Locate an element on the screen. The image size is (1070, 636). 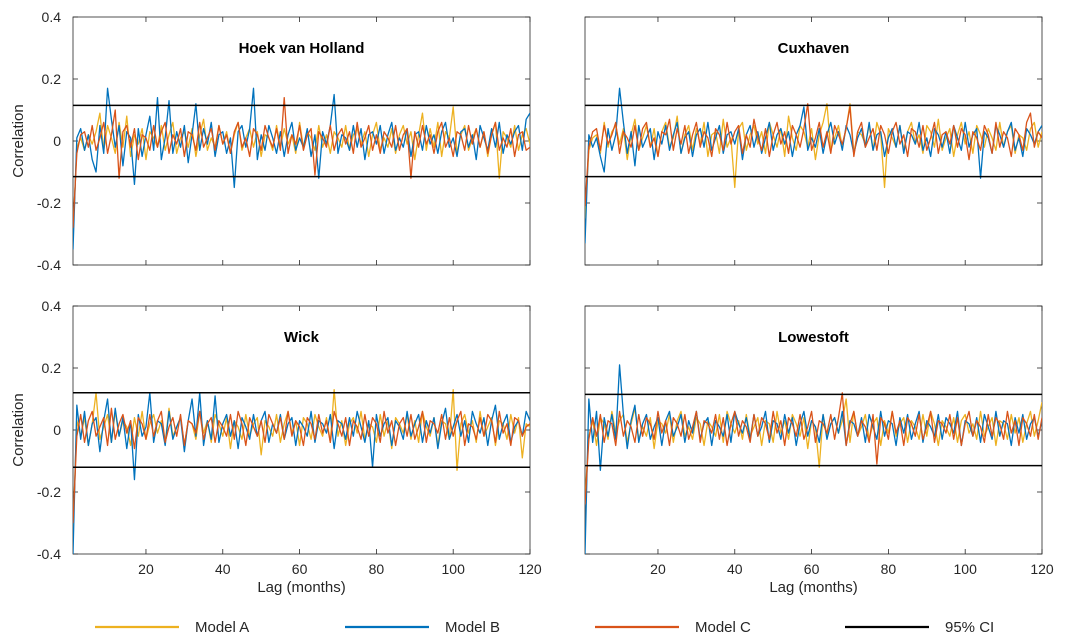
legend-item-model-b: Model B is located at coordinates (422, 627).